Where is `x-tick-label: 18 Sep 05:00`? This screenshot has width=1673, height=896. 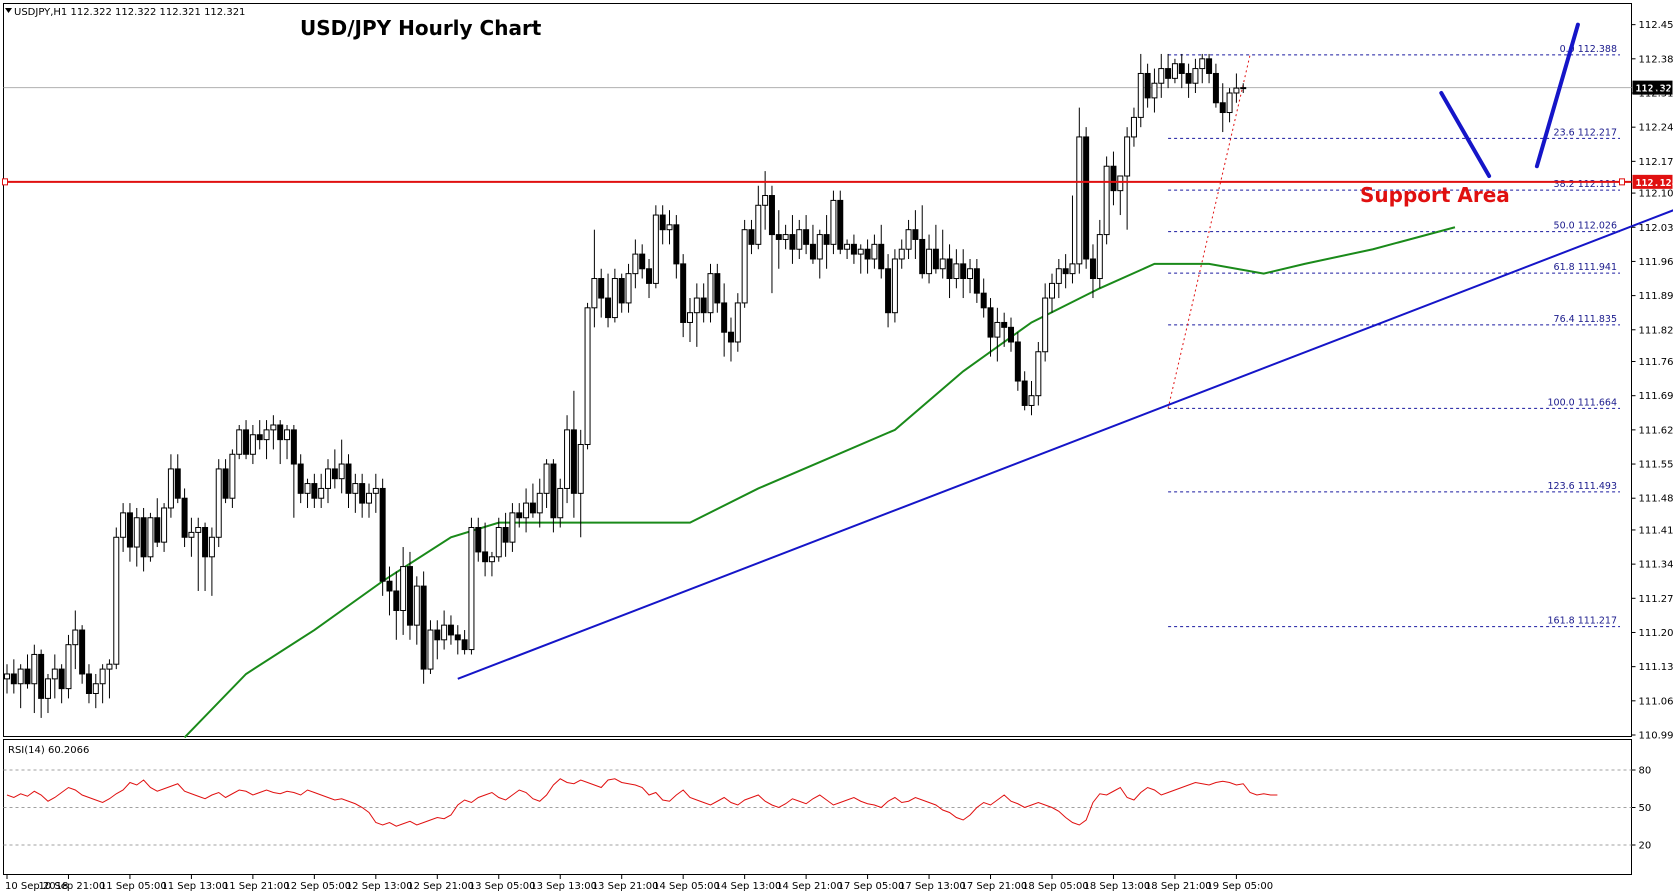
x-tick-label: 18 Sep 05:00 is located at coordinates (1055, 886).